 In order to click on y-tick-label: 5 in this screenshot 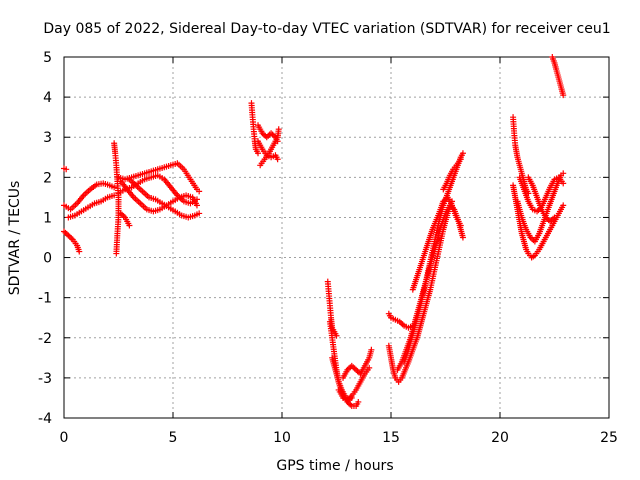, I will do `click(47, 58)`.